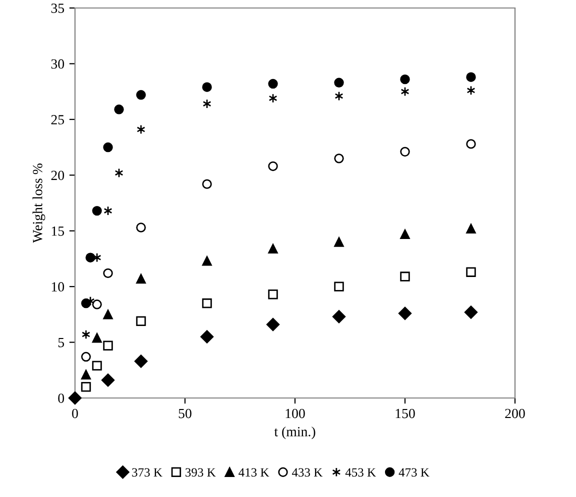  What do you see at coordinates (75, 413) in the screenshot?
I see `x-tick-label: 0` at bounding box center [75, 413].